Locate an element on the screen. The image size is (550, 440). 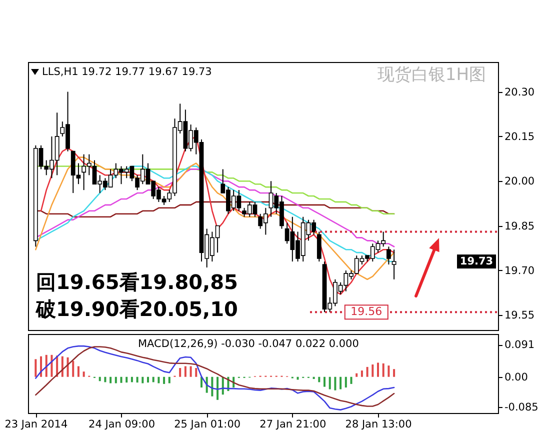
x-tick-label: 27 Jan 21:00 is located at coordinates (293, 424).